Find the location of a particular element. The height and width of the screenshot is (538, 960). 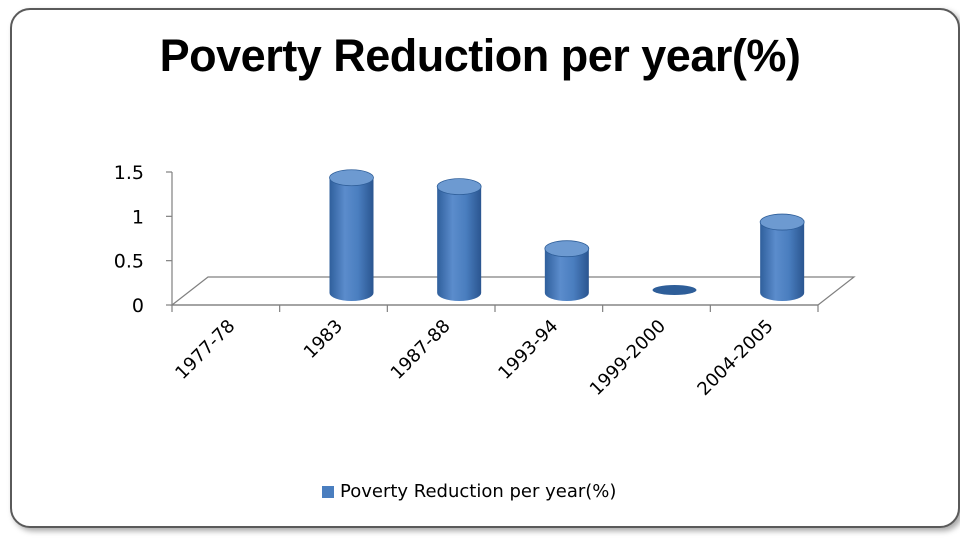

chart-floor is located at coordinates (513, 291).